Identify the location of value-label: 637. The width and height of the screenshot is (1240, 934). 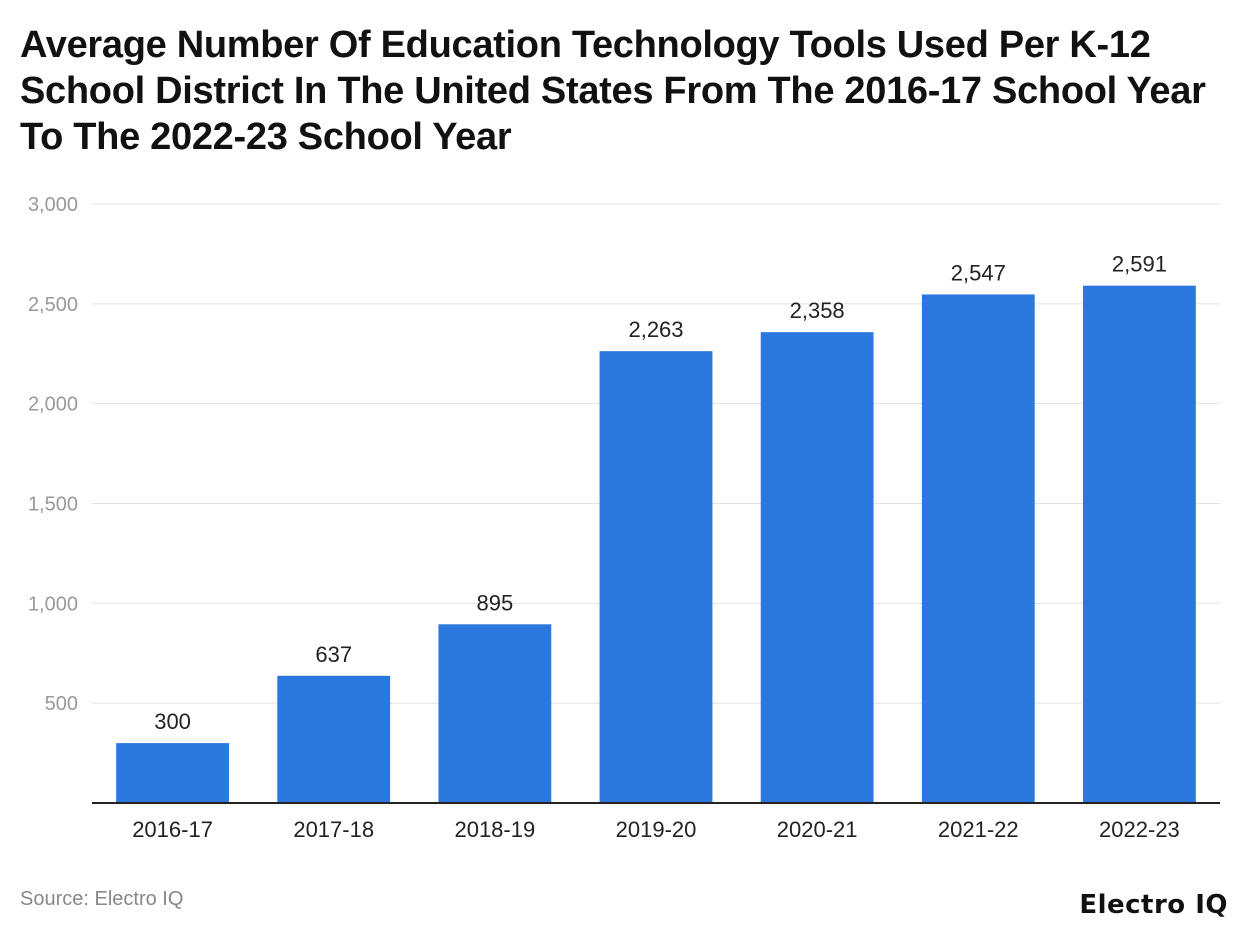
(333, 654).